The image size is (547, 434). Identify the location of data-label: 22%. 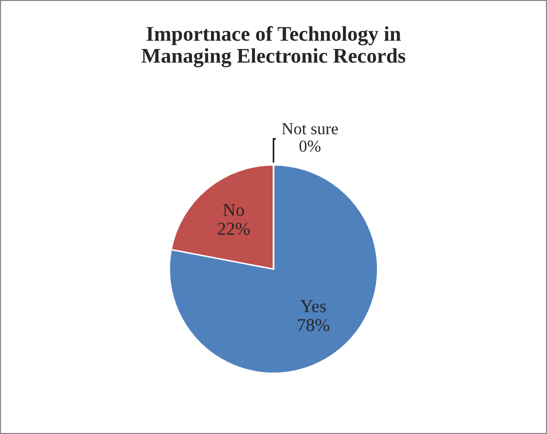
(234, 228).